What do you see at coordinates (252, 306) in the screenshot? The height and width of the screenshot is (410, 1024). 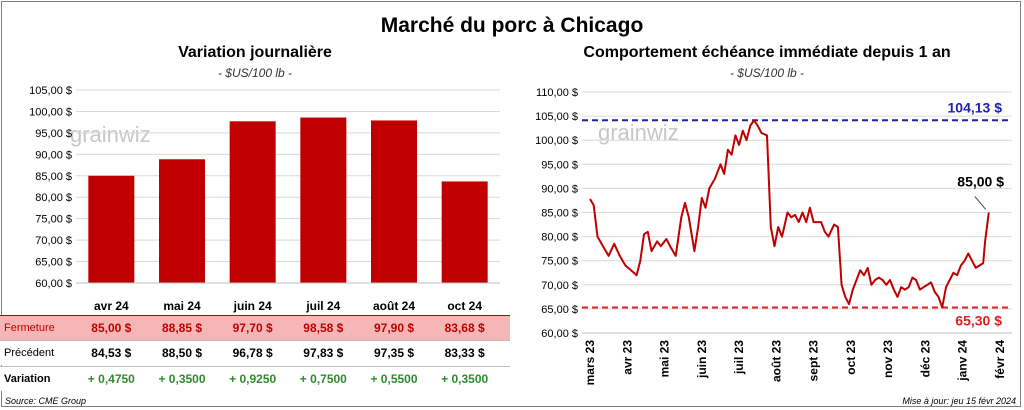 I see `x-category-label: juin 24` at bounding box center [252, 306].